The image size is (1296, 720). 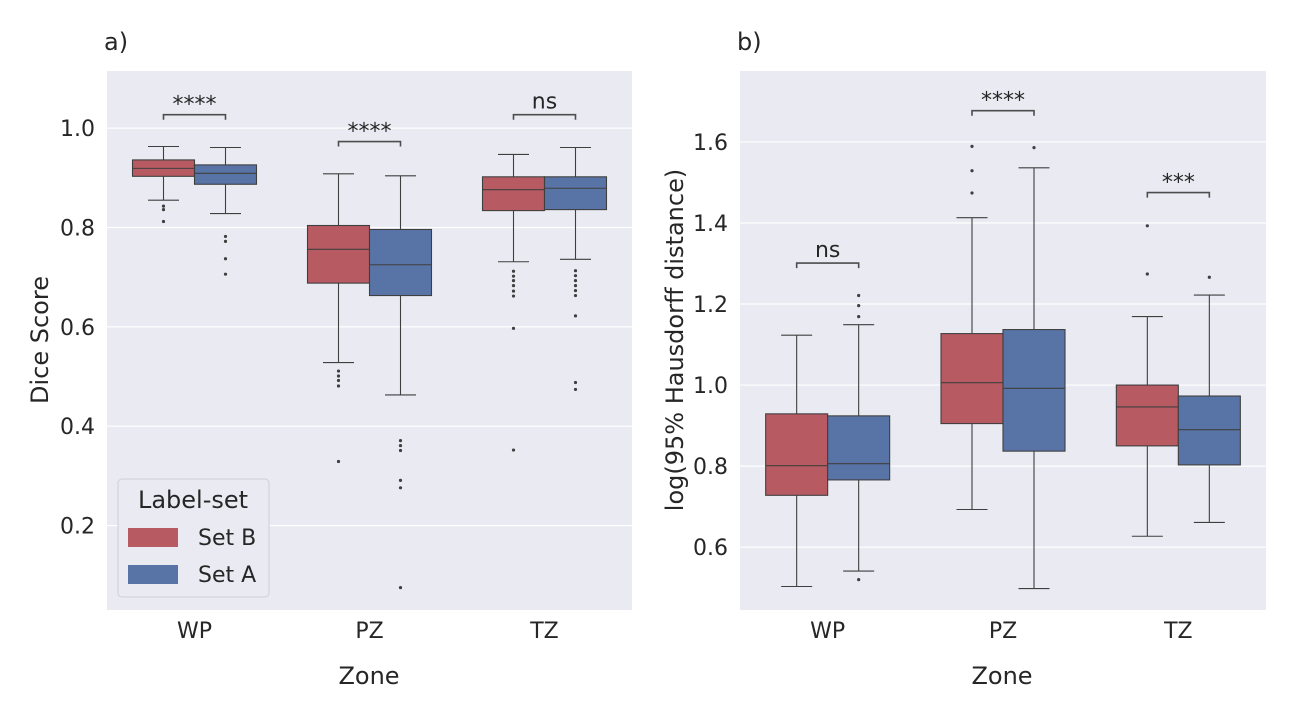 I want to click on y-axis-label: Dice Score, so click(x=40, y=340).